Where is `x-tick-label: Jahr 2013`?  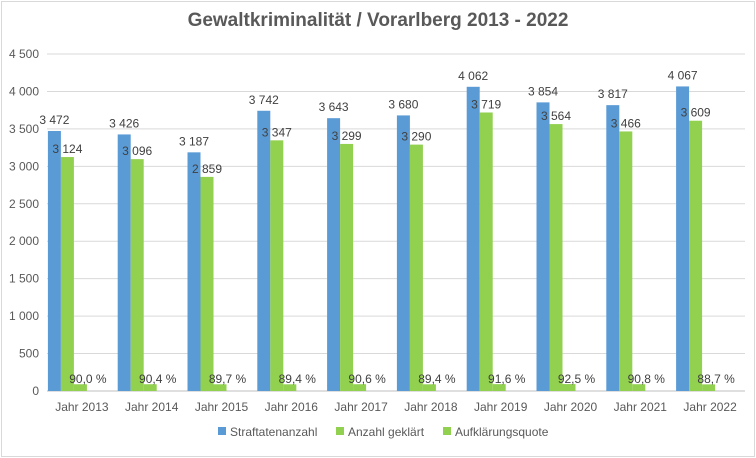
x-tick-label: Jahr 2013 is located at coordinates (82, 407).